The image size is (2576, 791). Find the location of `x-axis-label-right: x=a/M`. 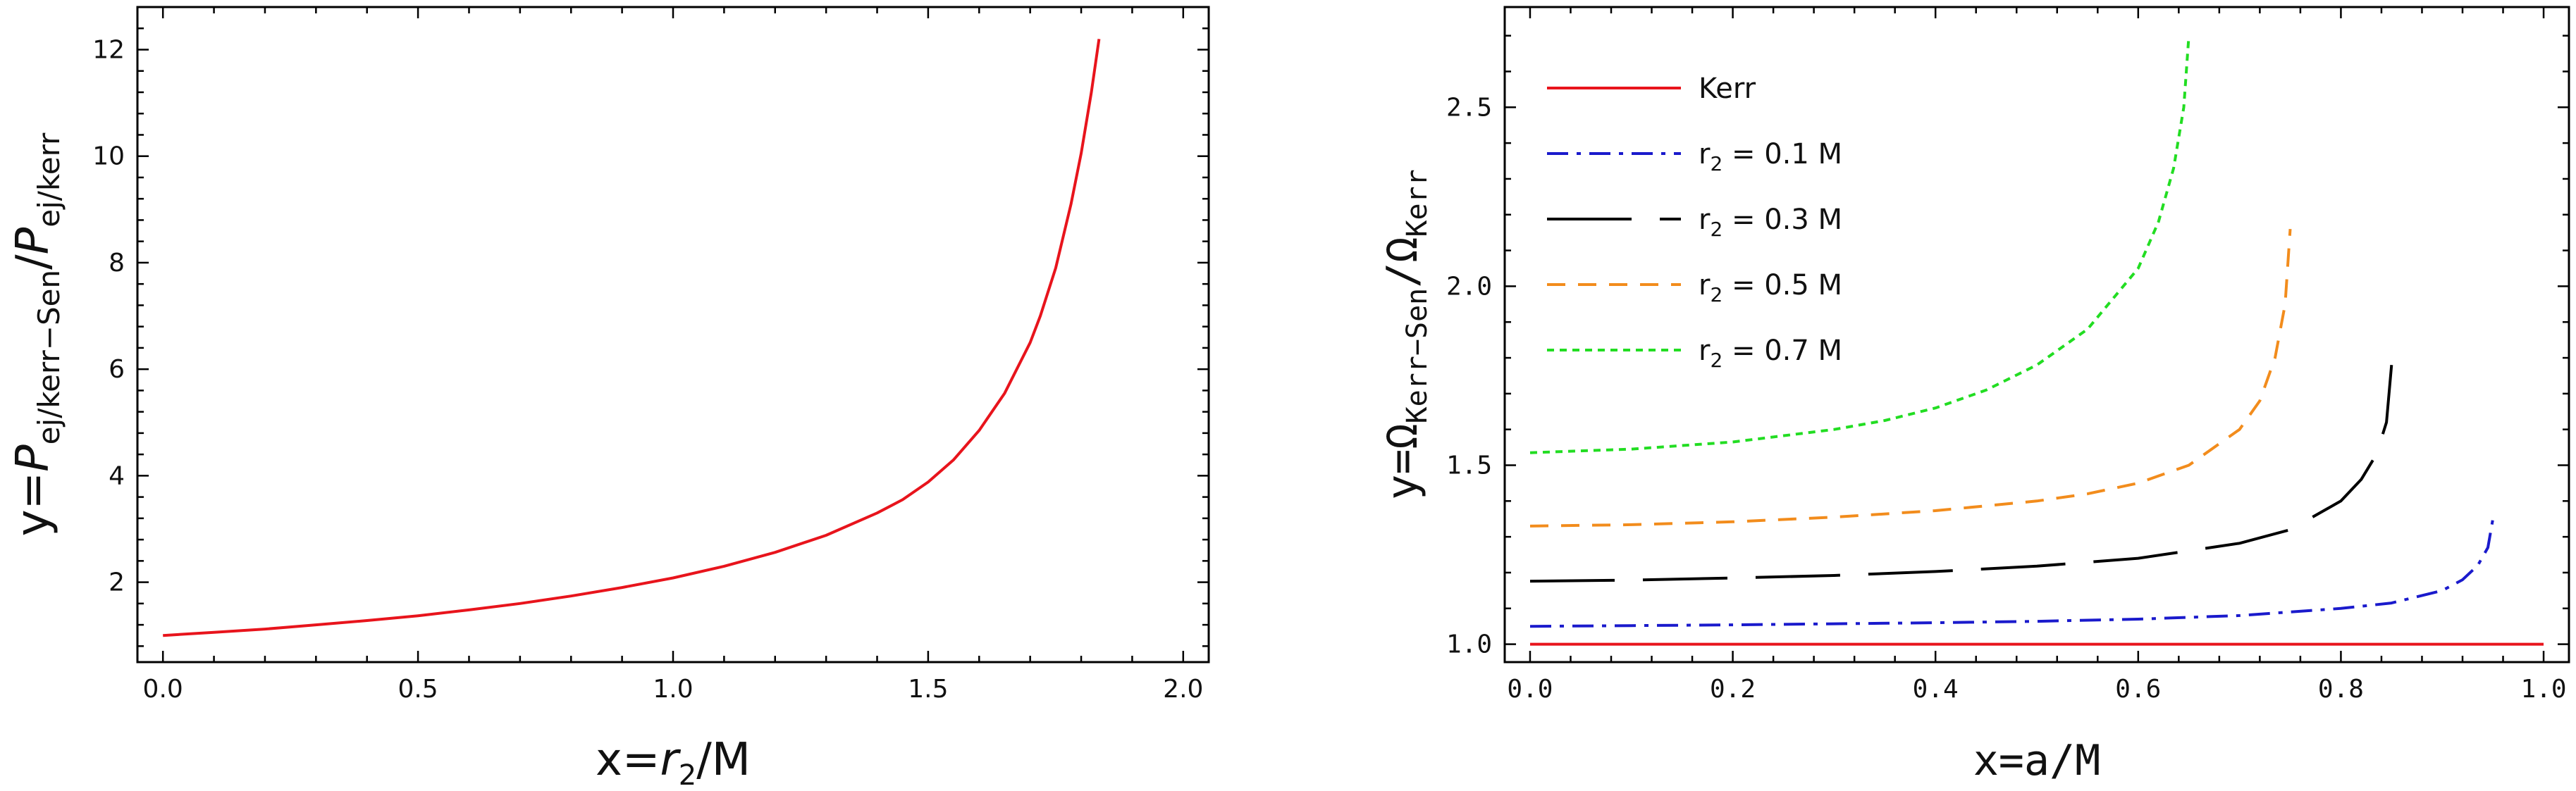

x-axis-label-right: x=a/M is located at coordinates (2037, 761).